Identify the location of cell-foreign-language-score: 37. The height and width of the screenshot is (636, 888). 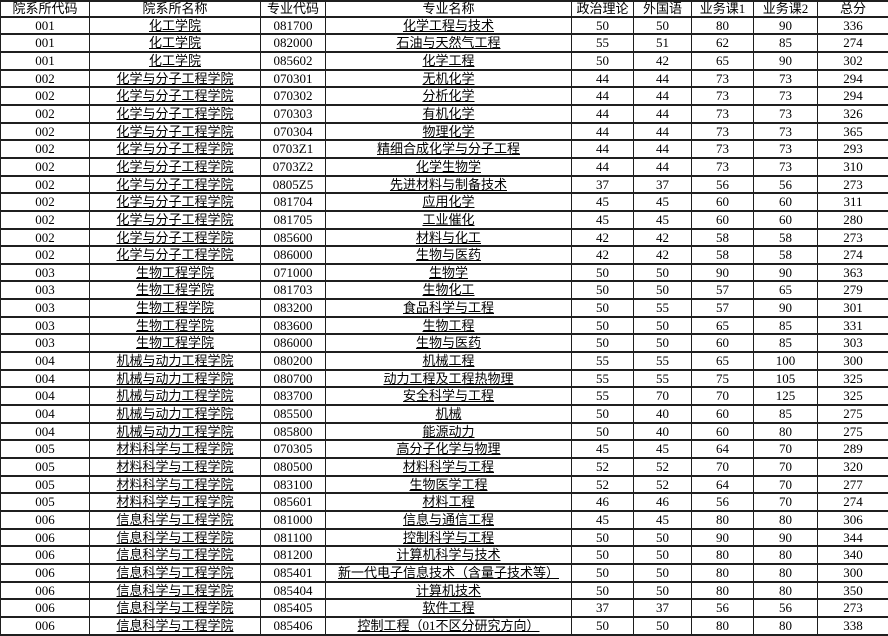
(662, 608).